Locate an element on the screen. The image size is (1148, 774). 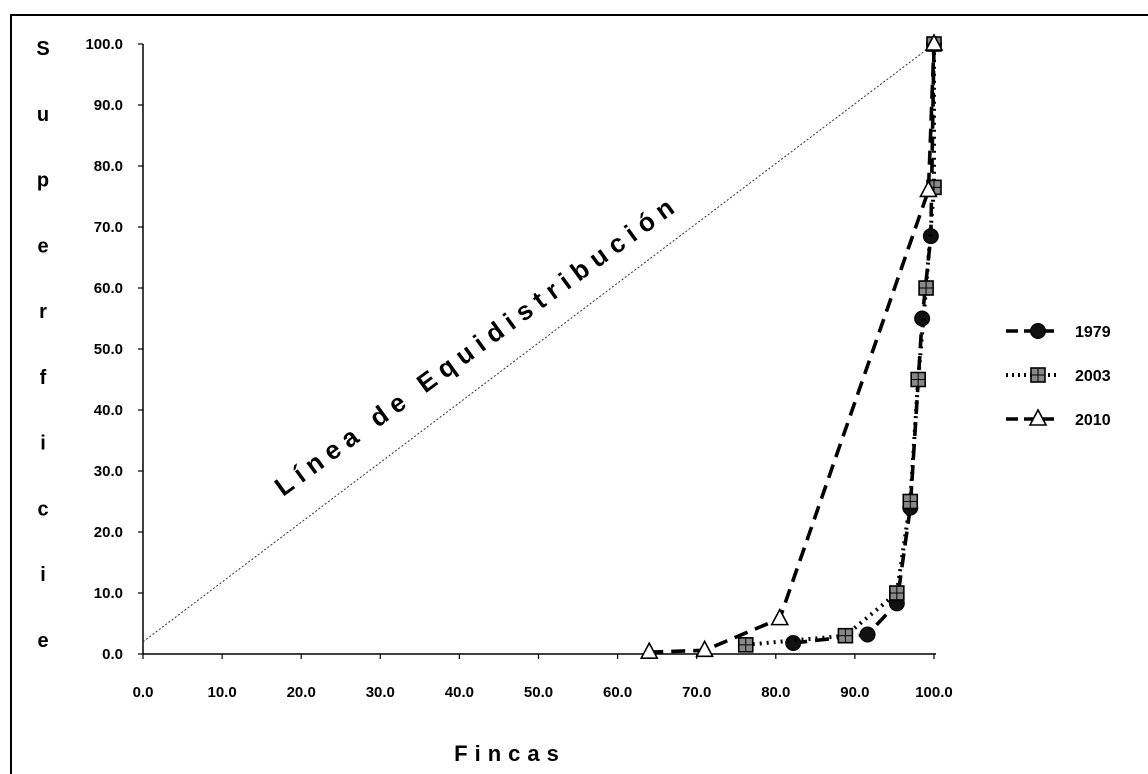
x-axis-label: Fincas is located at coordinates (510, 753).